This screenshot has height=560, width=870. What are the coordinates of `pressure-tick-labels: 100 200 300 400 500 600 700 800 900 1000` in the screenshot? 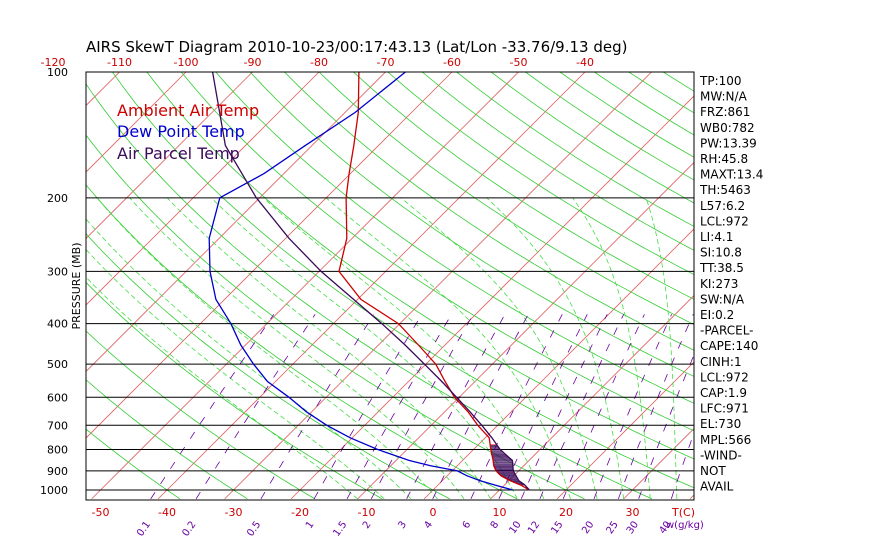 It's located at (54, 281).